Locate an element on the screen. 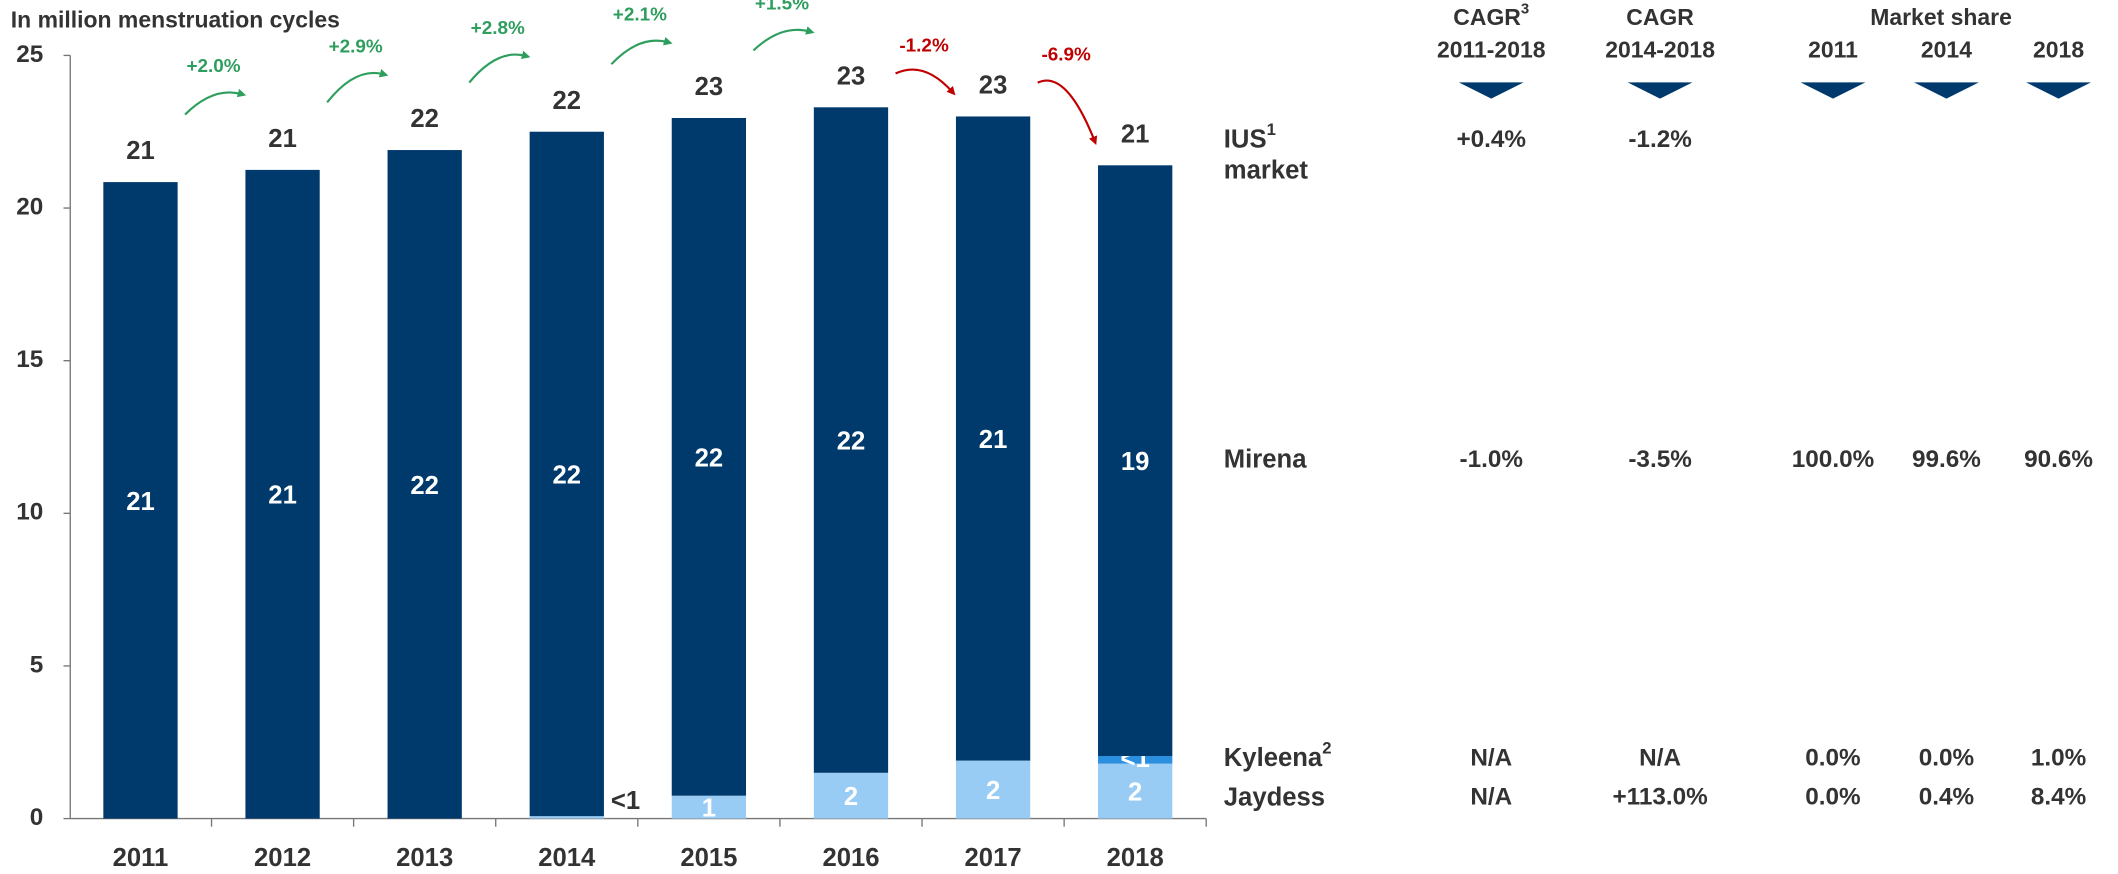 The height and width of the screenshot is (874, 2118). chart-title: In million menstruation cycles is located at coordinates (175, 20).